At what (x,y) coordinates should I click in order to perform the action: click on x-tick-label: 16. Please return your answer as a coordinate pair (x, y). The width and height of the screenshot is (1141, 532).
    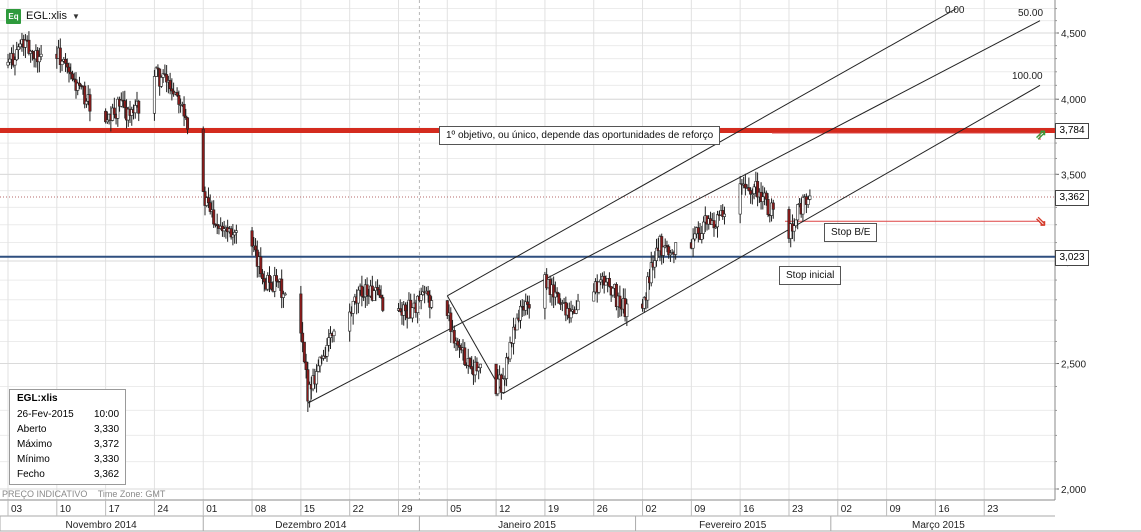
    Looking at the image, I should click on (944, 509).